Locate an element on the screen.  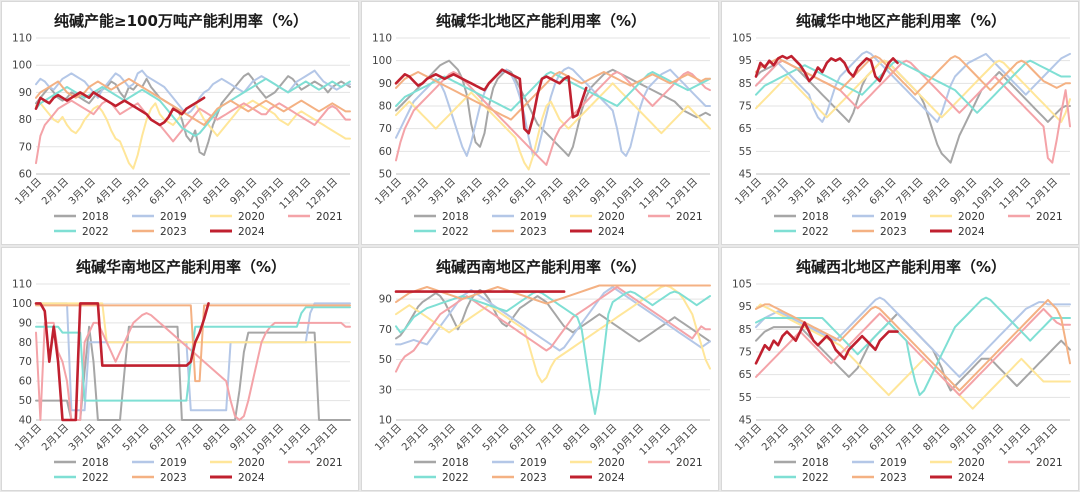
y-tick-label: 105 is located at coordinates (742, 39).